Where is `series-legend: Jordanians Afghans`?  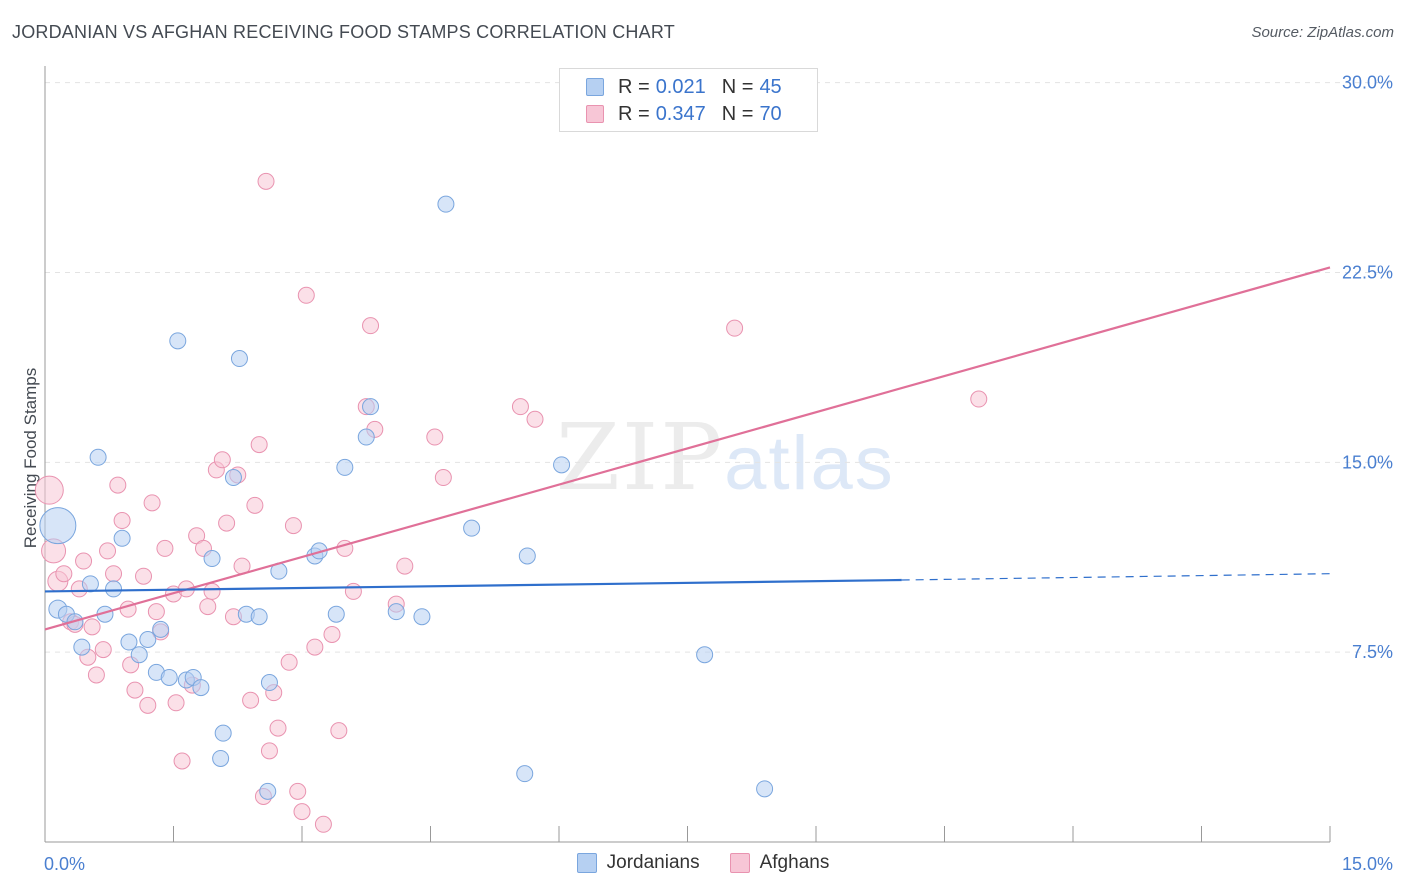 series-legend: Jordanians Afghans is located at coordinates (703, 863).